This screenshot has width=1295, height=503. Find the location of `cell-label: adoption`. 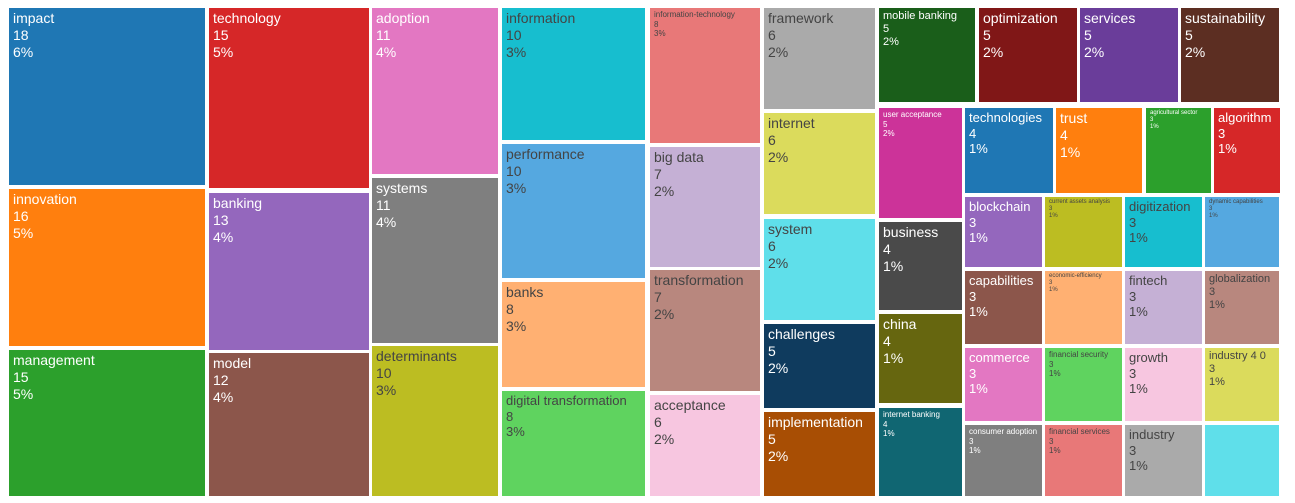

cell-label: adoption is located at coordinates (403, 18).